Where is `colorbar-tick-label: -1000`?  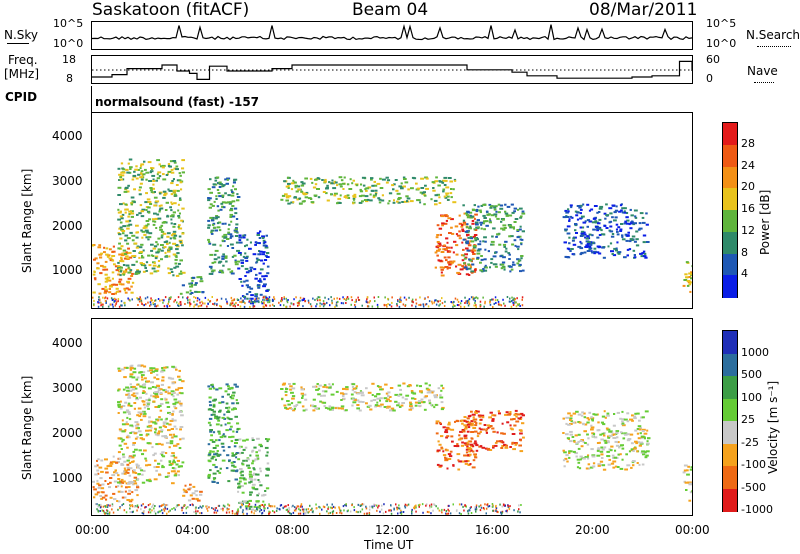
colorbar-tick-label: -1000 is located at coordinates (757, 509).